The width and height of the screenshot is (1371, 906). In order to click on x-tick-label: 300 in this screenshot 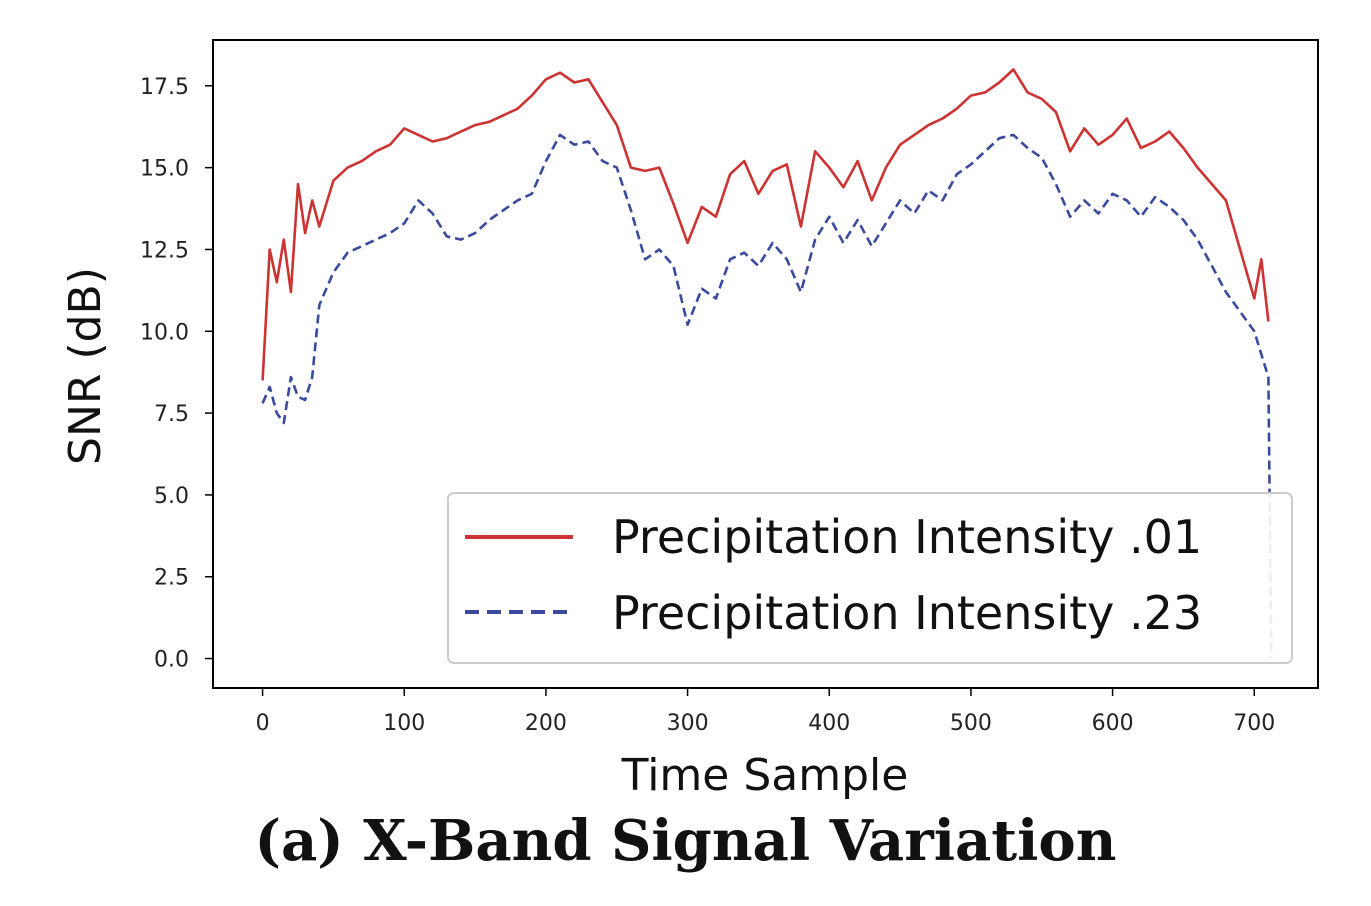, I will do `click(688, 723)`.